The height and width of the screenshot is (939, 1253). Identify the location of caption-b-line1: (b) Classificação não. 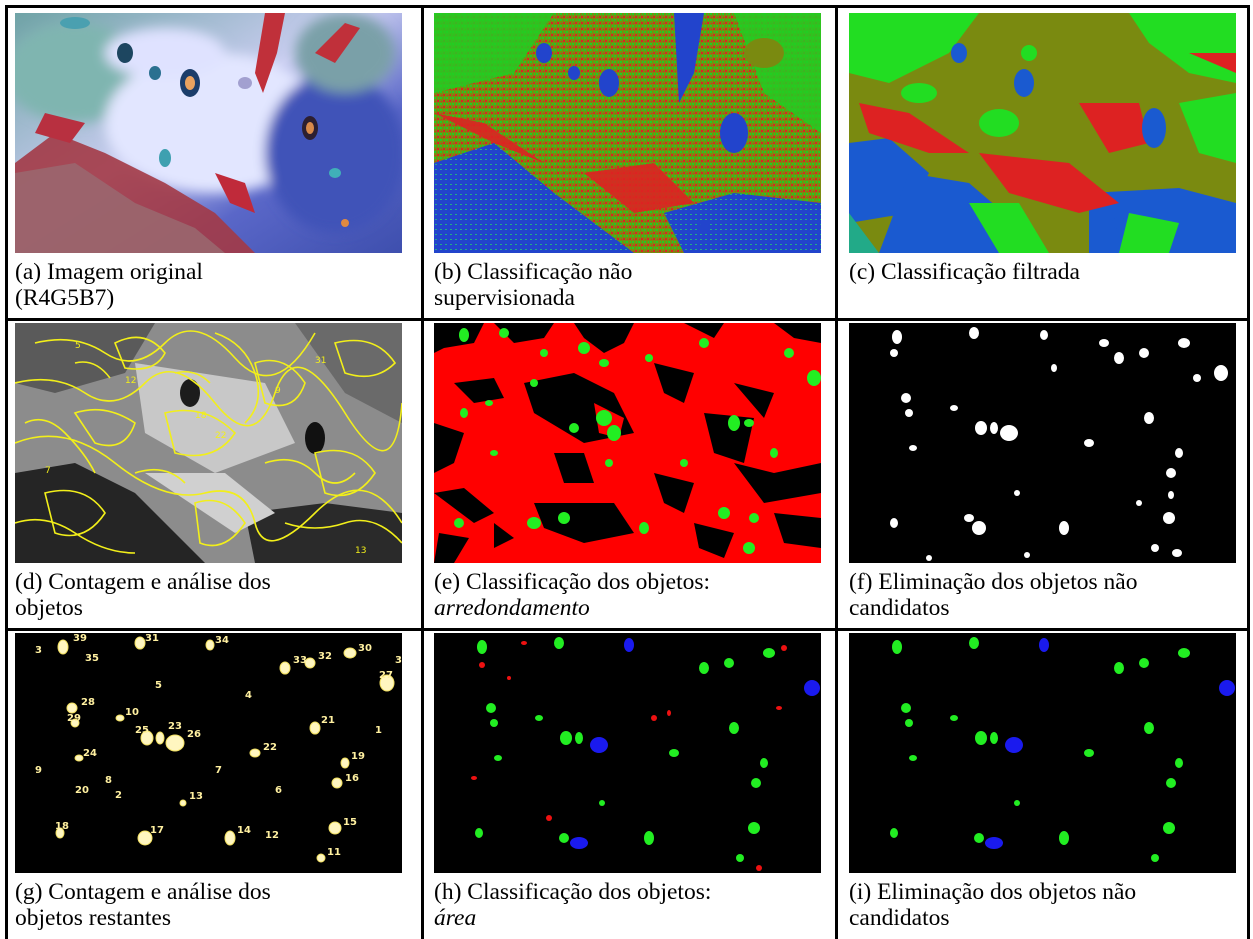
(533, 272).